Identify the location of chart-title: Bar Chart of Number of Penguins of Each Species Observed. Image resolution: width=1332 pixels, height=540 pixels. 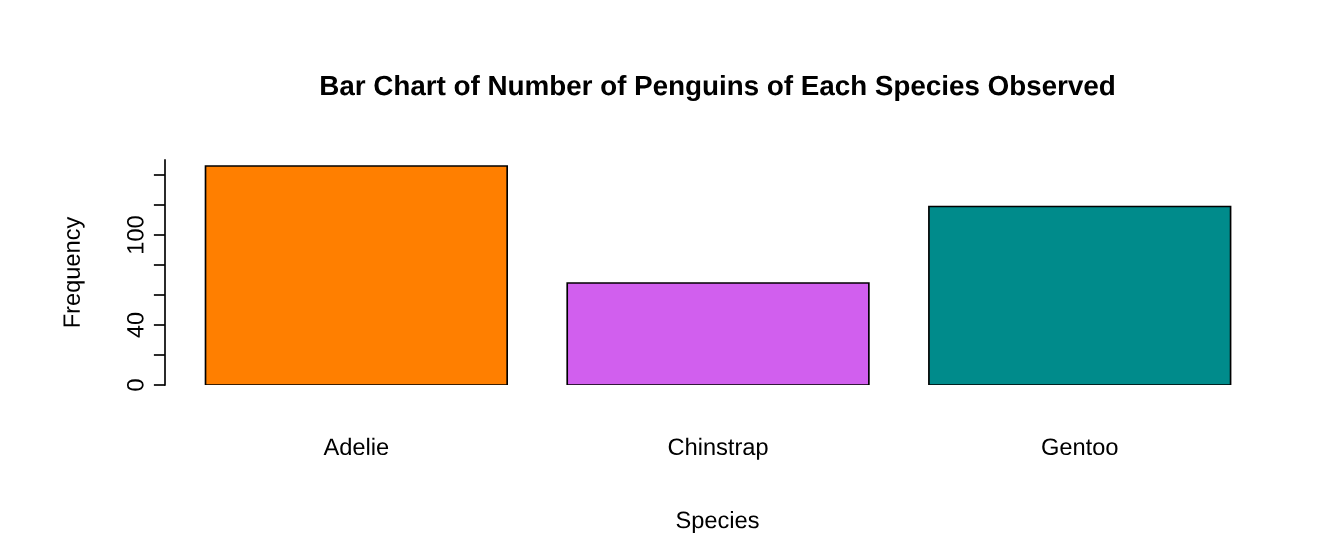
(717, 88).